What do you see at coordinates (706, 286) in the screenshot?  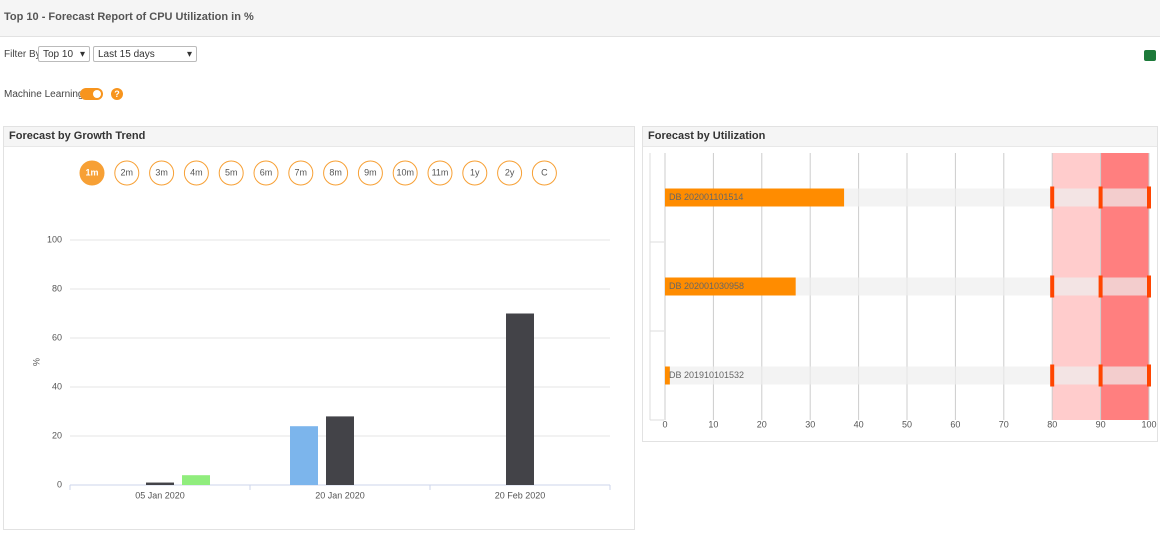 I see `category-label: DB 202001030958` at bounding box center [706, 286].